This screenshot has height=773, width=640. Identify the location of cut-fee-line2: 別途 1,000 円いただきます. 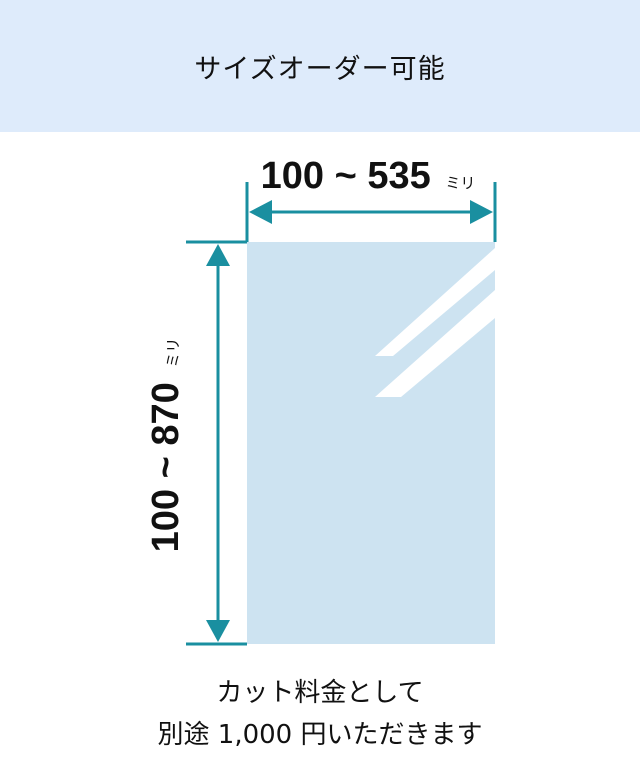
(320, 735).